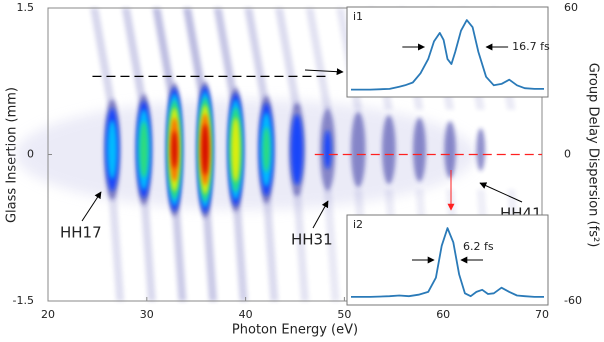  What do you see at coordinates (312, 240) in the screenshot?
I see `harmonic-label: HH31` at bounding box center [312, 240].